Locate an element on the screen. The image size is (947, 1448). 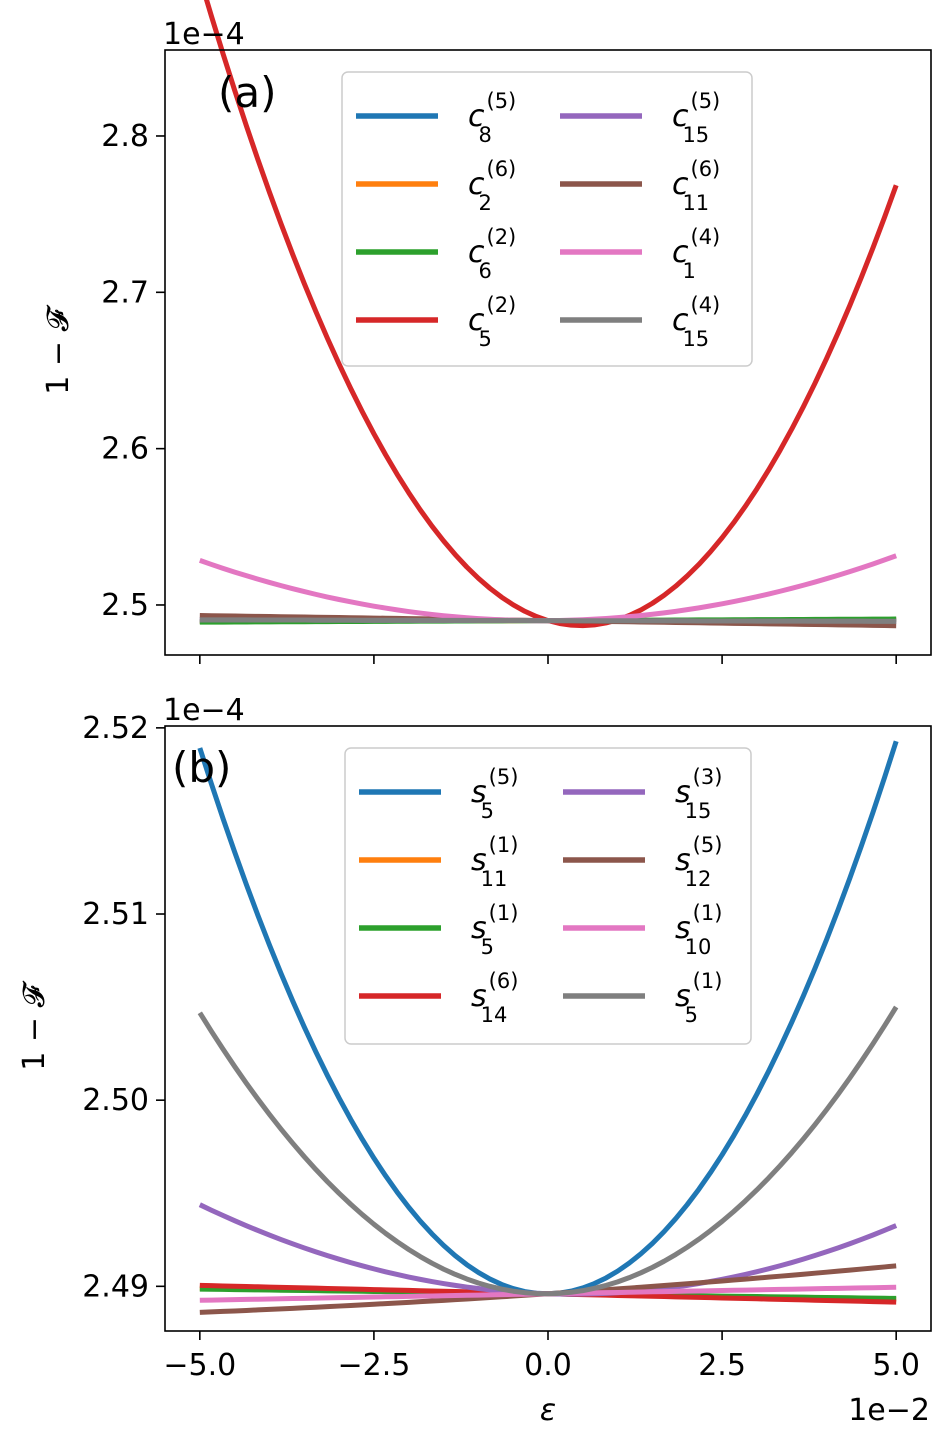
panel-b-label: (b) is located at coordinates (201, 767).